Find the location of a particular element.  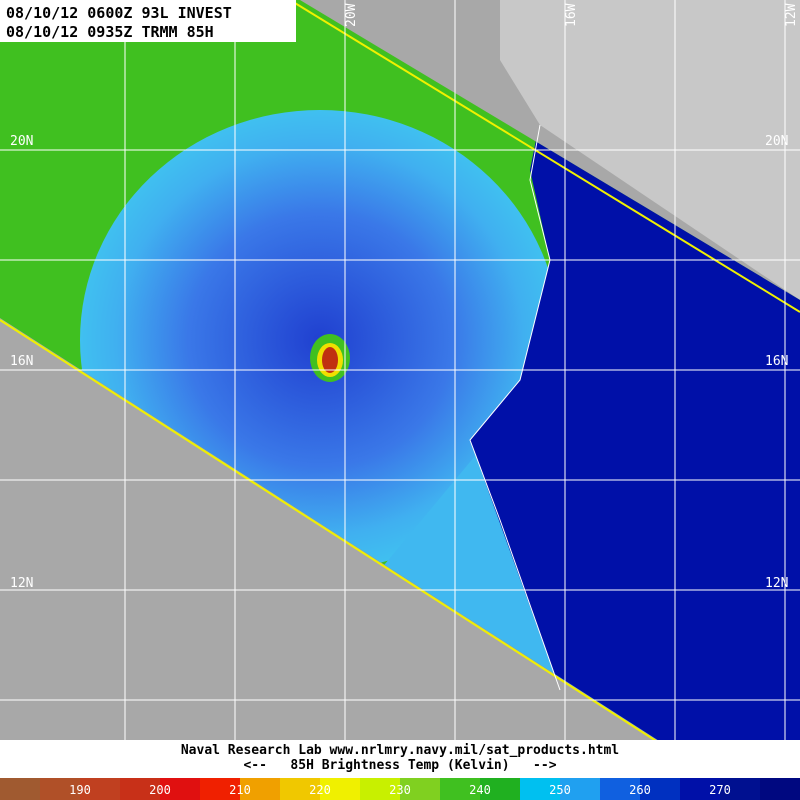

lon-label: 12W is located at coordinates (791, 15).